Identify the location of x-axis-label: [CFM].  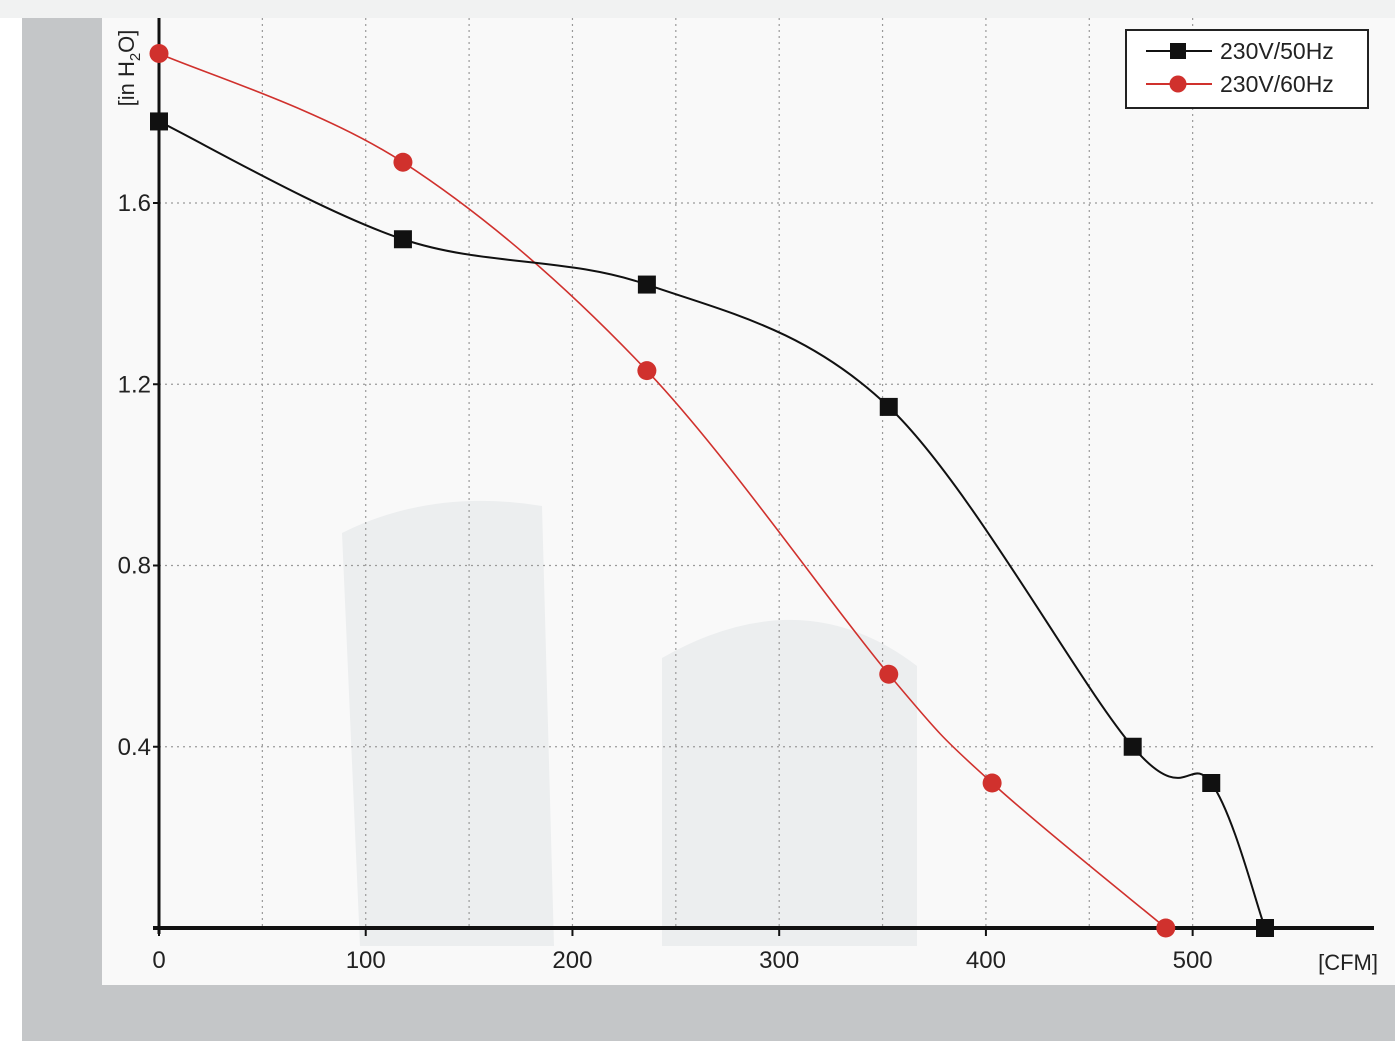
(1348, 962).